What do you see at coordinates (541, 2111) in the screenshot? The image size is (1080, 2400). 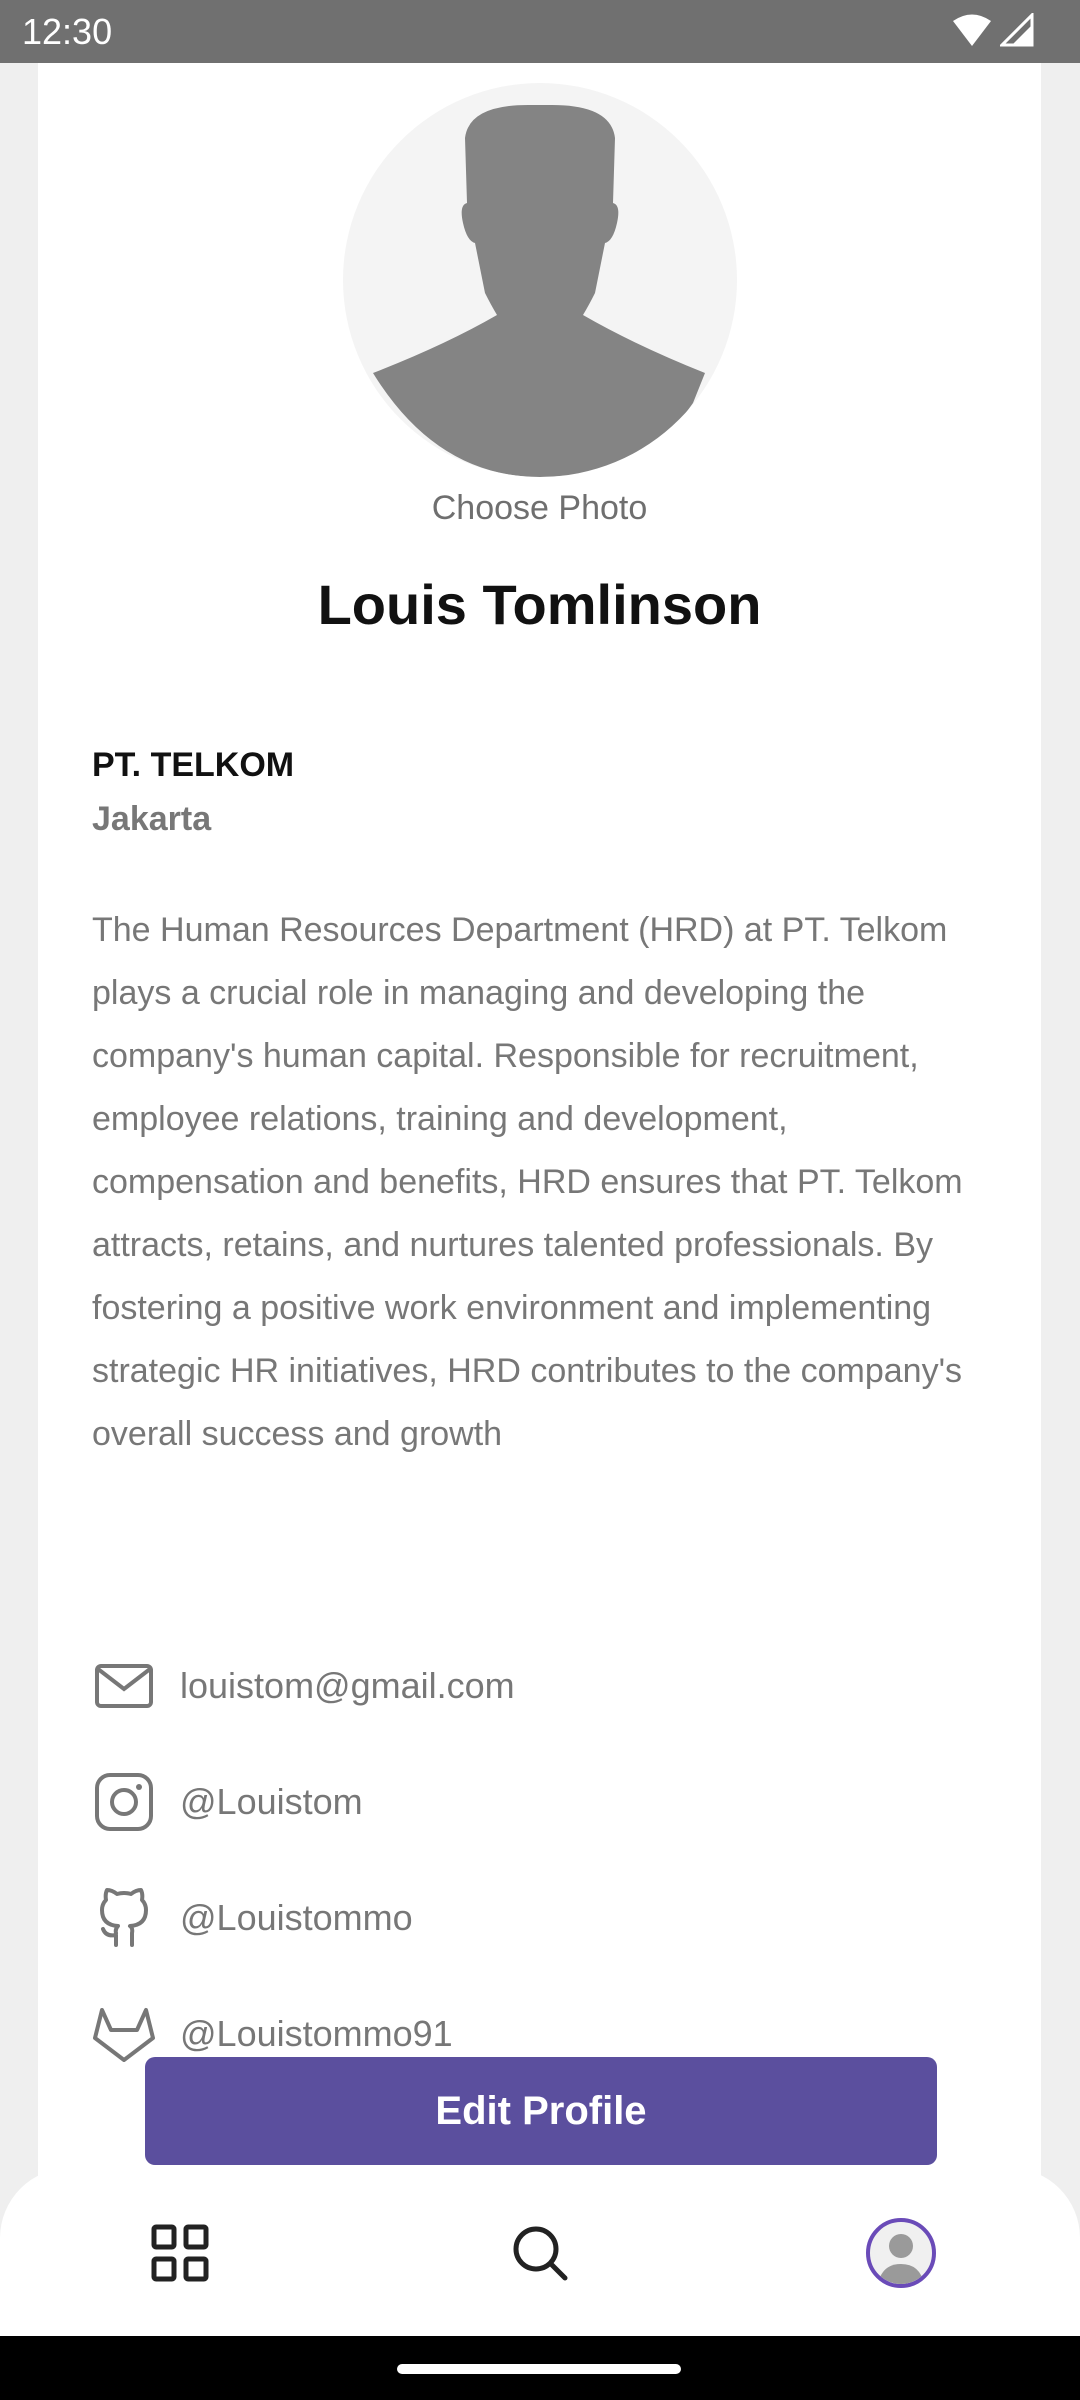 I see `edit-profile-button: Edit Profile` at bounding box center [541, 2111].